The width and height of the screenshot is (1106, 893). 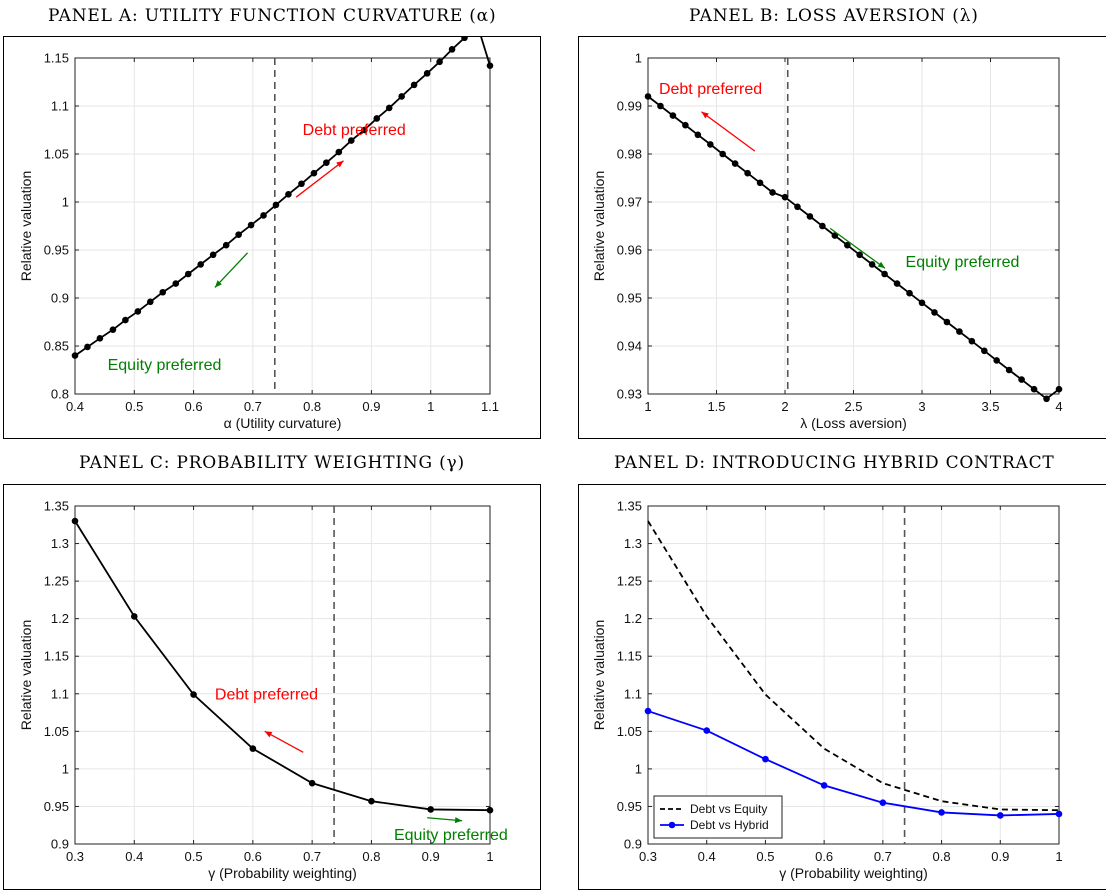 I want to click on x-tick-label: 0.8, so click(x=312, y=406).